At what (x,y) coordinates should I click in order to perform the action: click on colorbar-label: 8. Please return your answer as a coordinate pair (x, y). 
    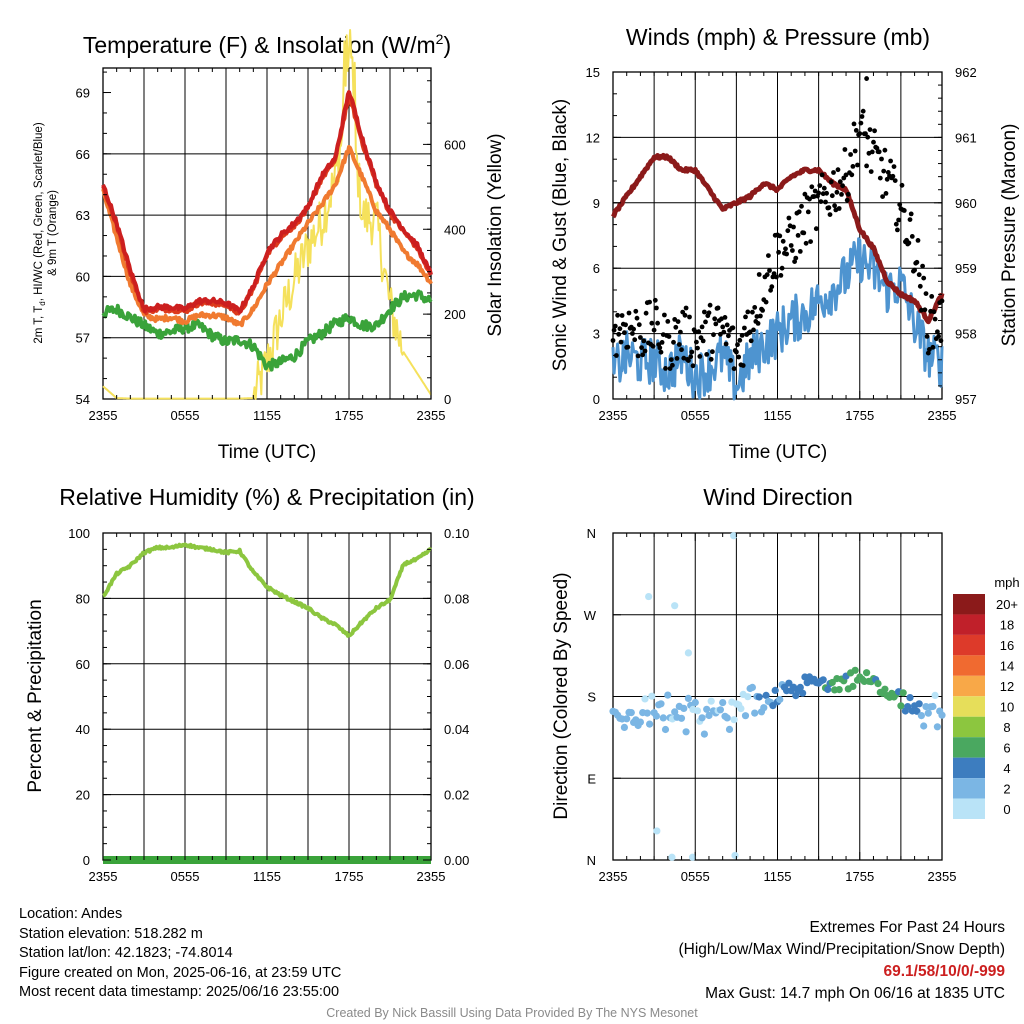
    Looking at the image, I should click on (1006, 727).